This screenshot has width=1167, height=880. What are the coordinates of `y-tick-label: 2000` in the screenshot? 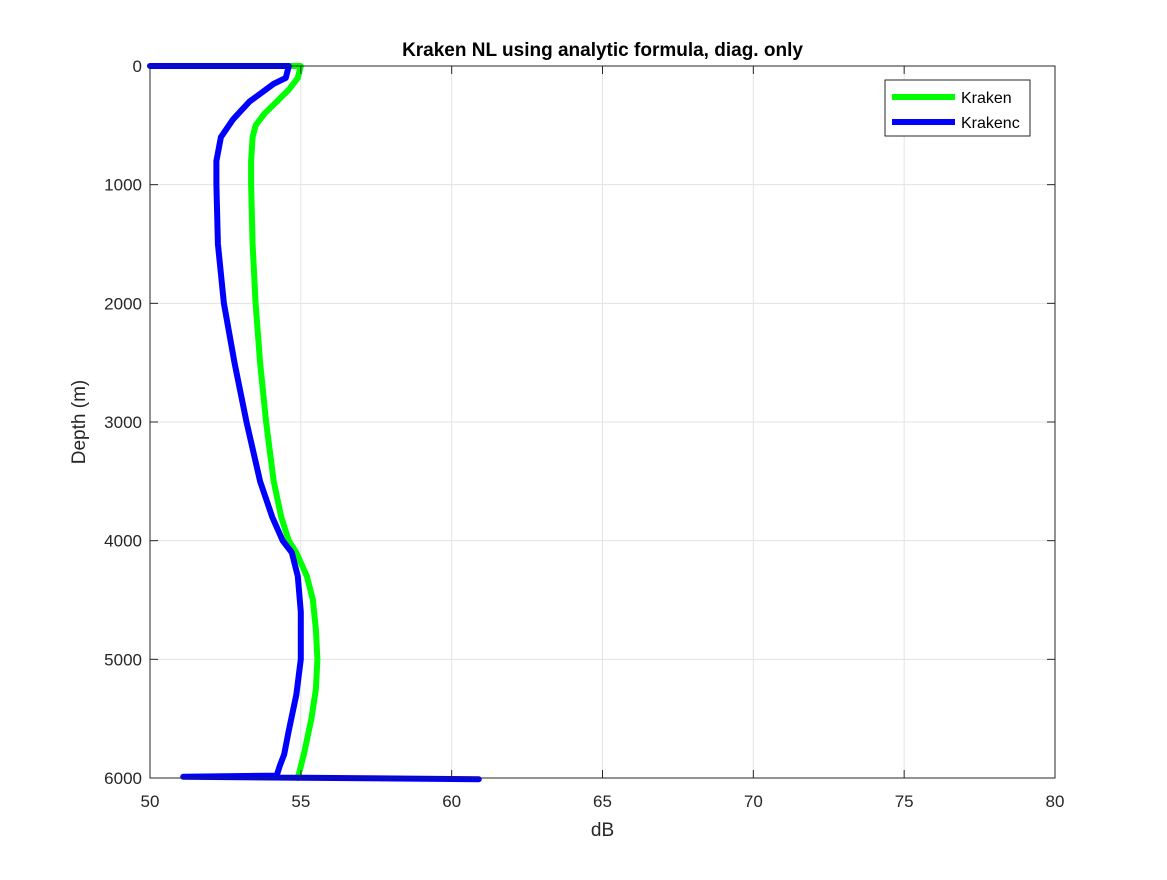 It's located at (123, 303).